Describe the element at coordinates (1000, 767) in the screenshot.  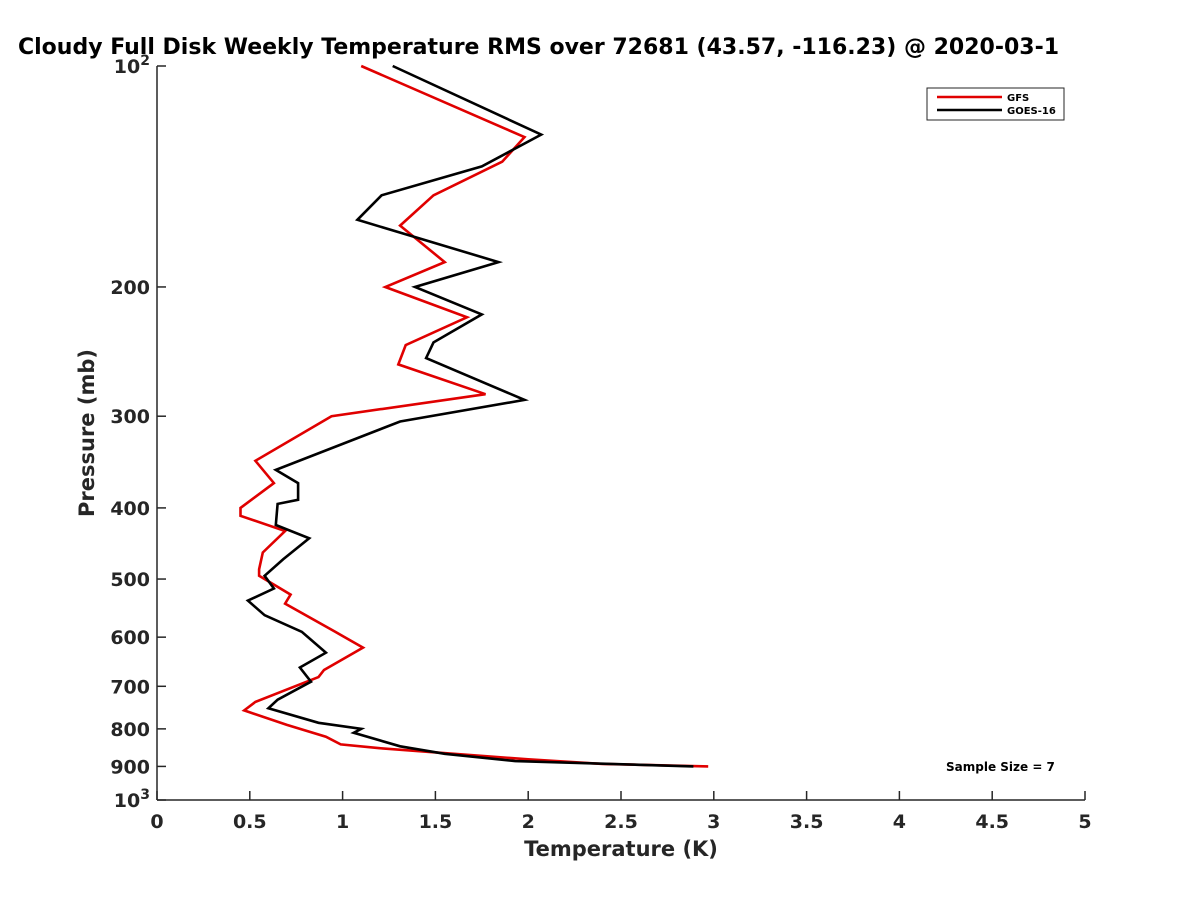
I see `sample-size-annotation: Sample Size = 7` at that location.